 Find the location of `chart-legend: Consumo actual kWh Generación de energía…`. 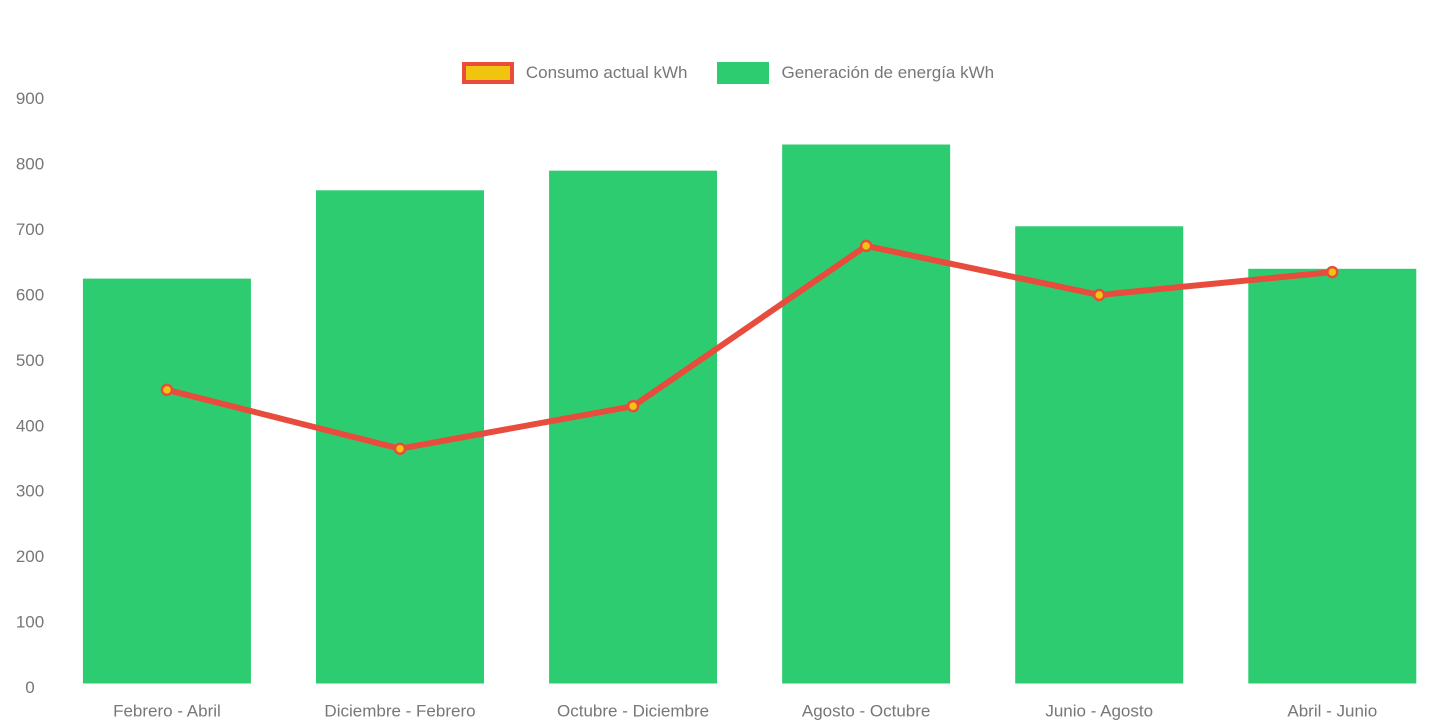

chart-legend: Consumo actual kWh Generación de energía… is located at coordinates (728, 73).